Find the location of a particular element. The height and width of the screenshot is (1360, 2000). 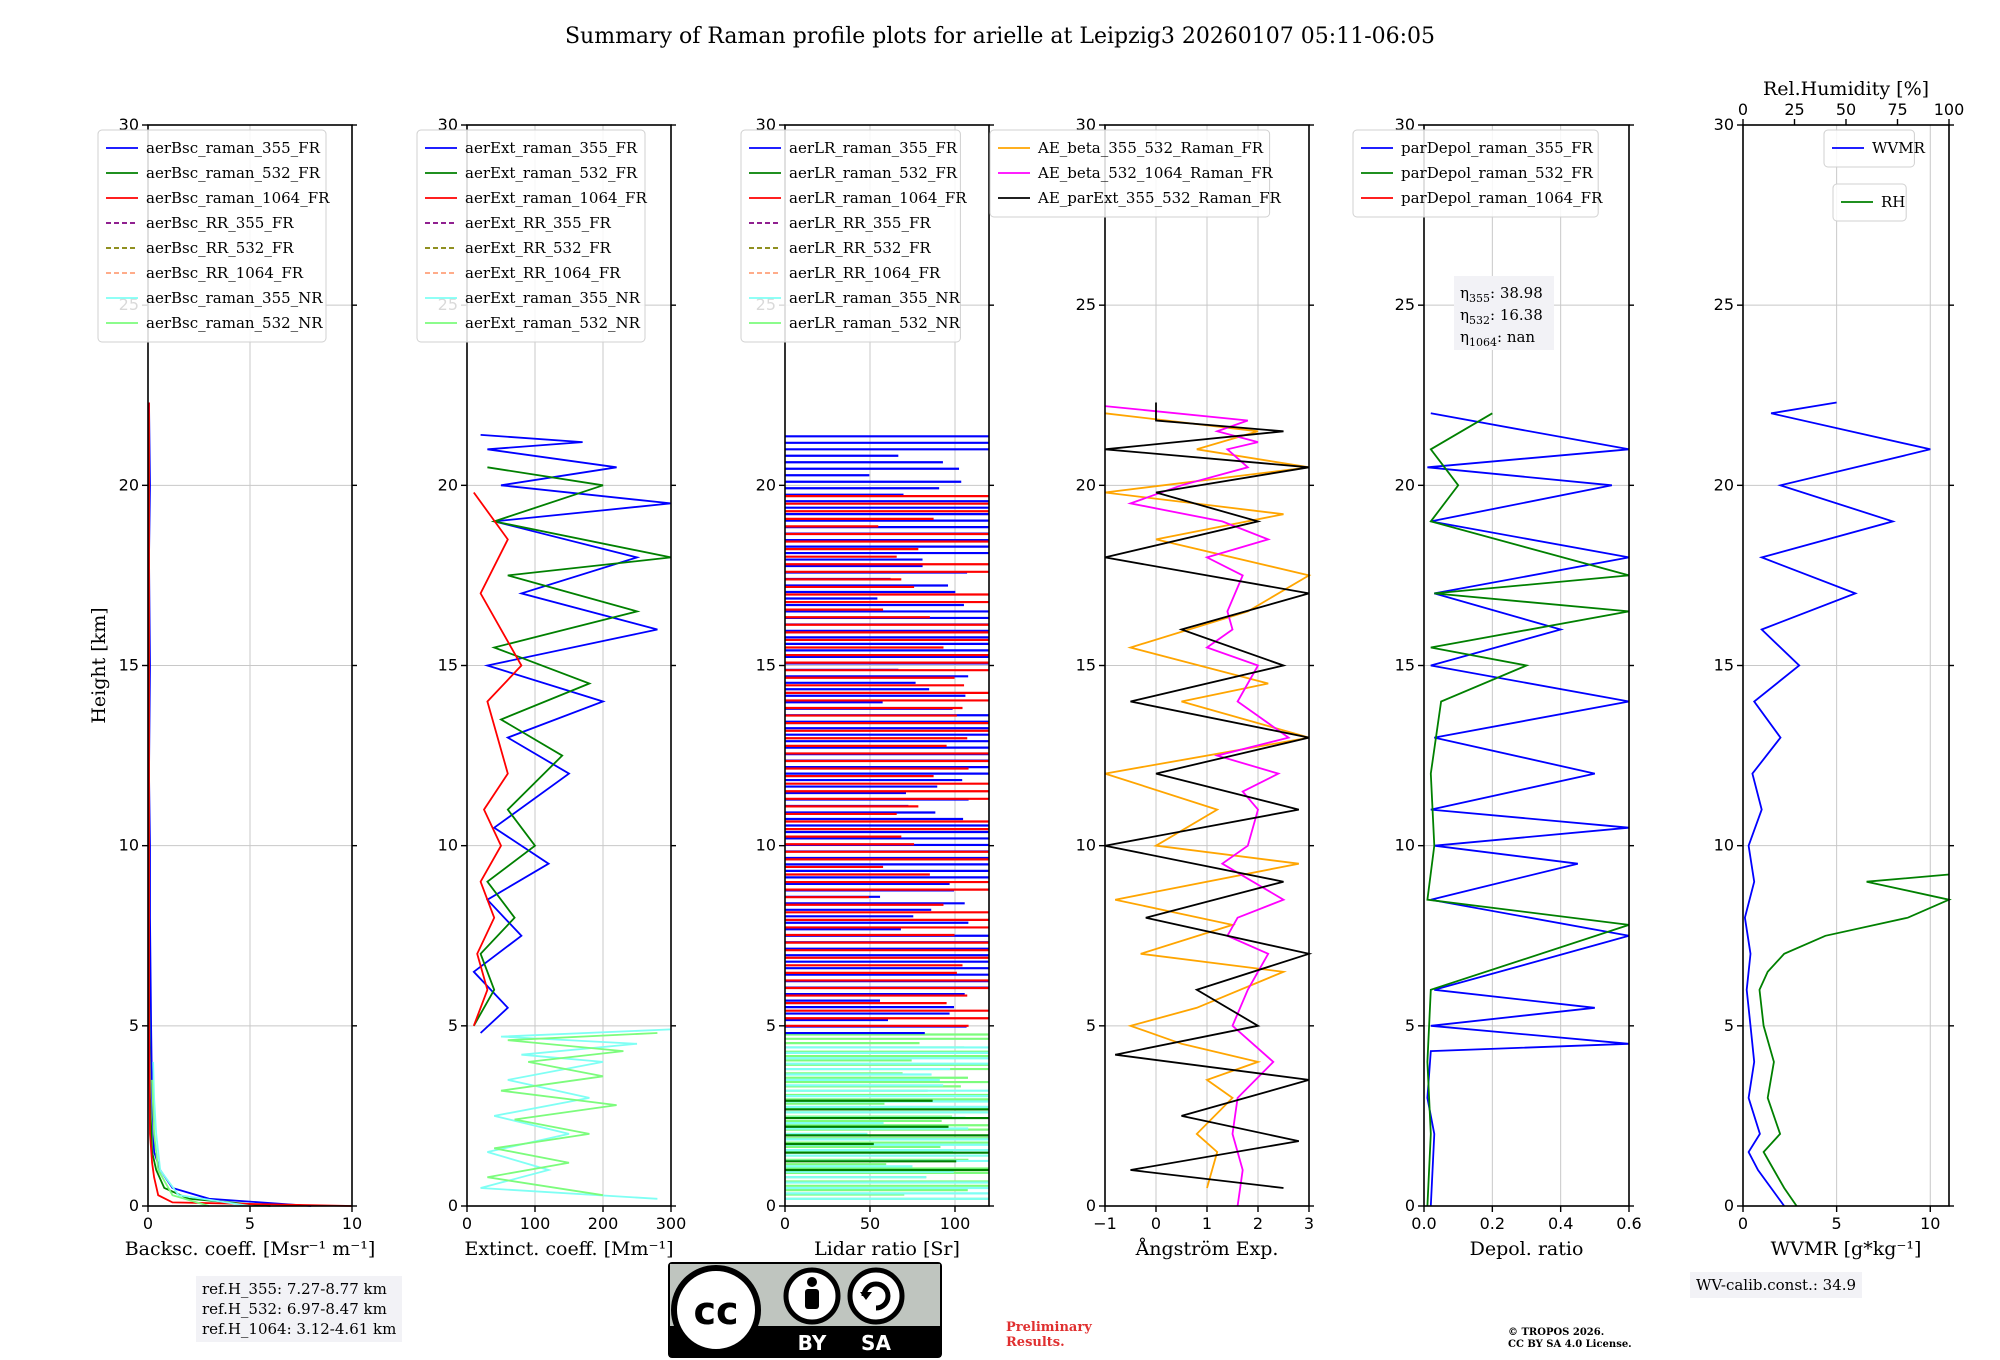

series-aerExt_raman_355_NR is located at coordinates (576, 1114).